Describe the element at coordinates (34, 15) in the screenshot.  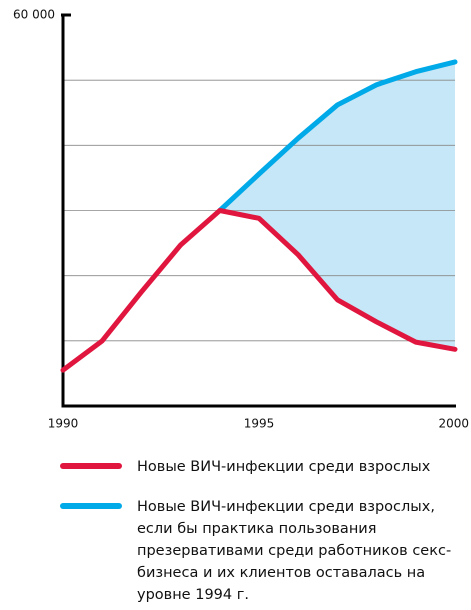
I see `y-tick-label: 60 000` at that location.